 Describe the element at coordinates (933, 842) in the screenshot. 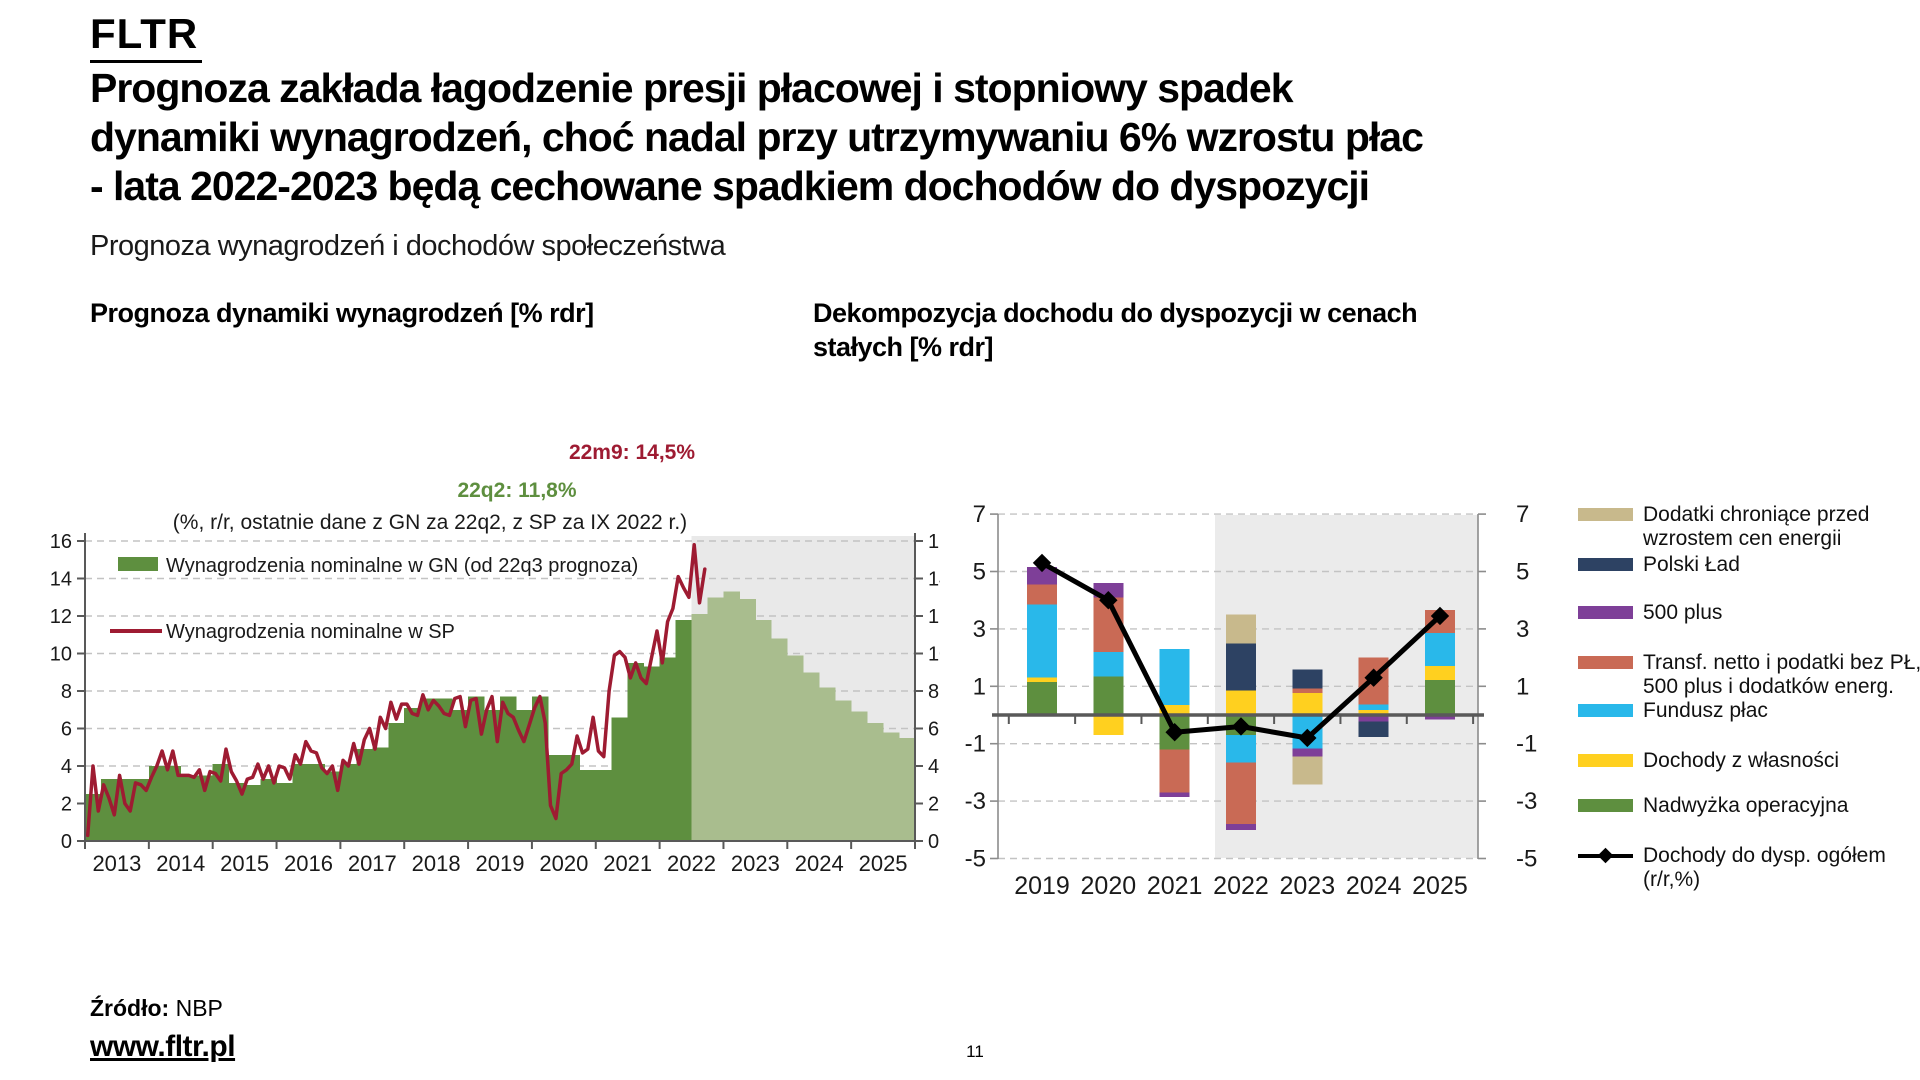

I see `y-tick-right: 0` at that location.